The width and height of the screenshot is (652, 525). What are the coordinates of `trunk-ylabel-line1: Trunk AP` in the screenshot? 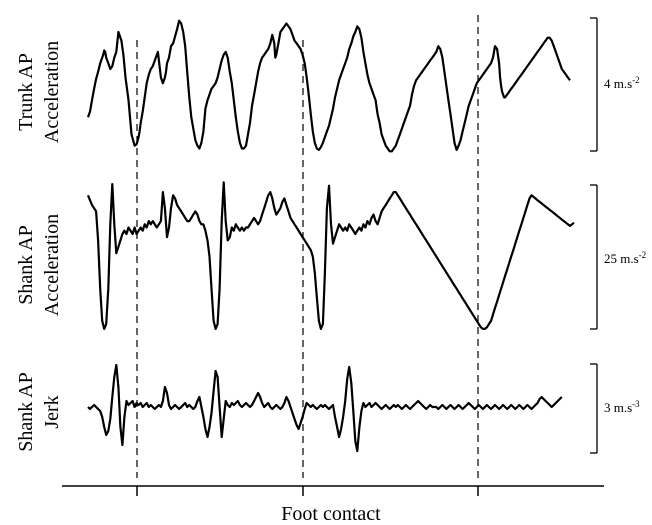 It's located at (26, 92).